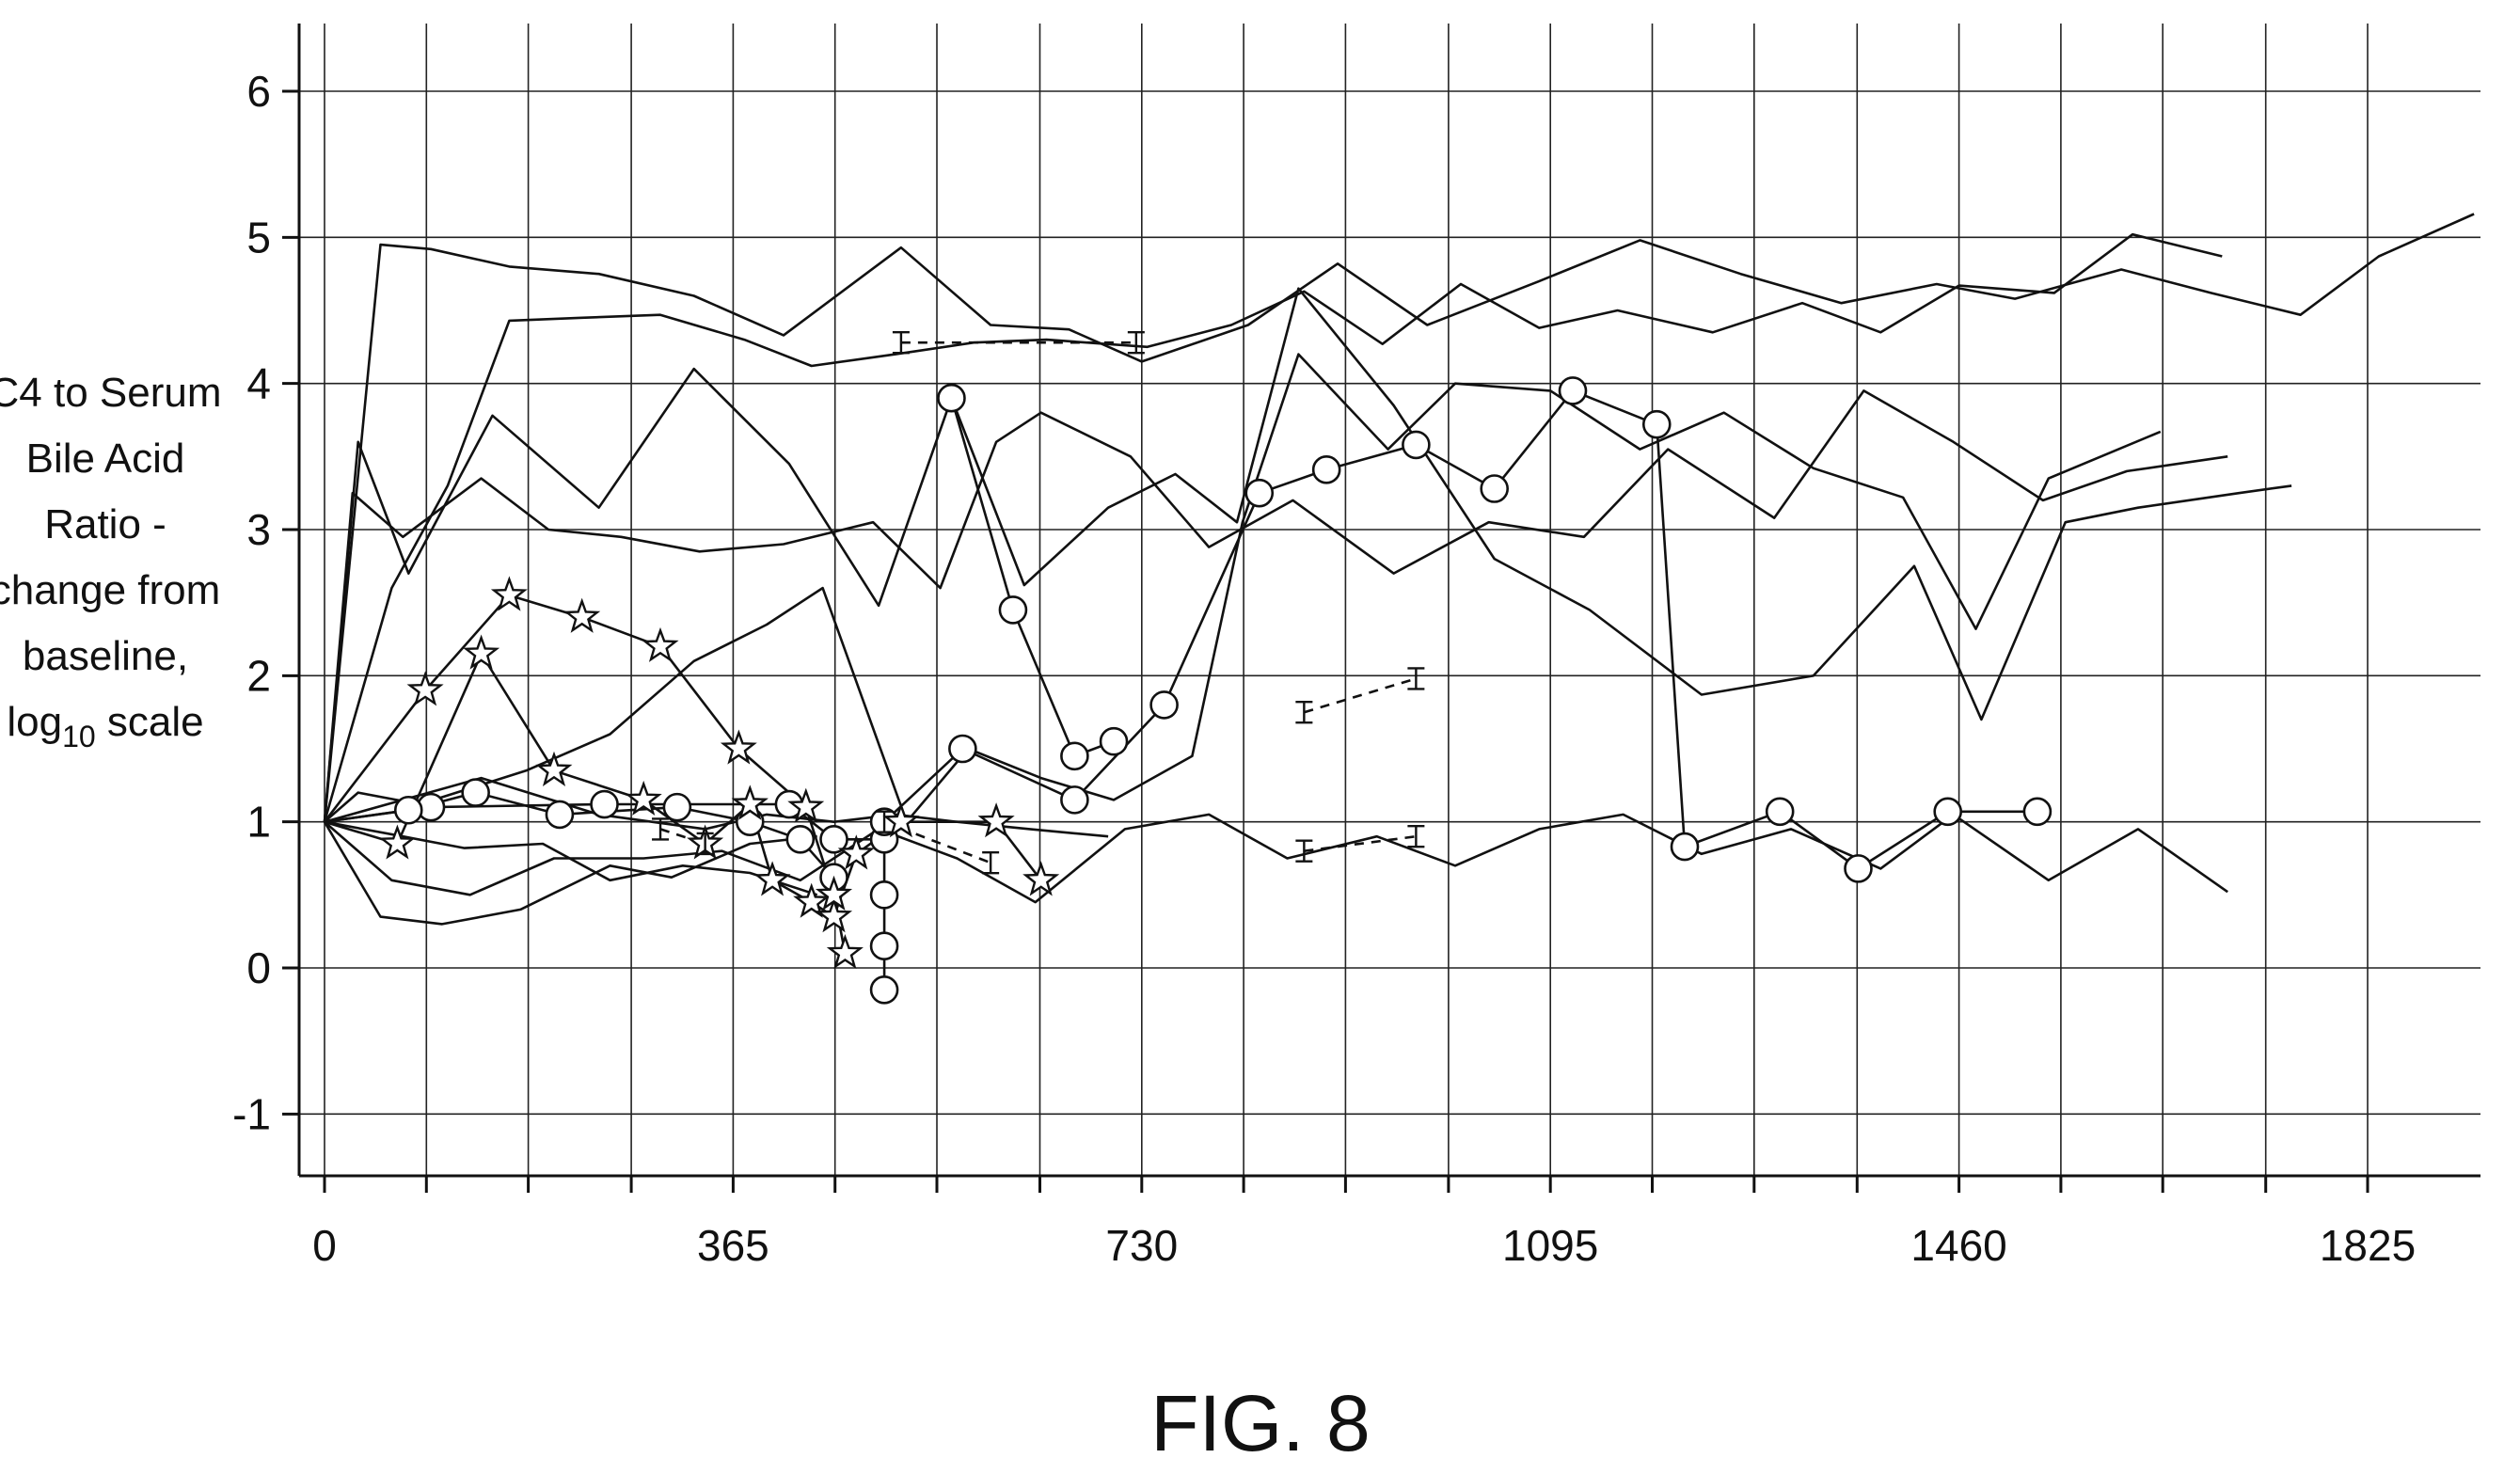 The height and width of the screenshot is (1474, 2520). I want to click on y-axis-label-subscript: 10, so click(79, 736).